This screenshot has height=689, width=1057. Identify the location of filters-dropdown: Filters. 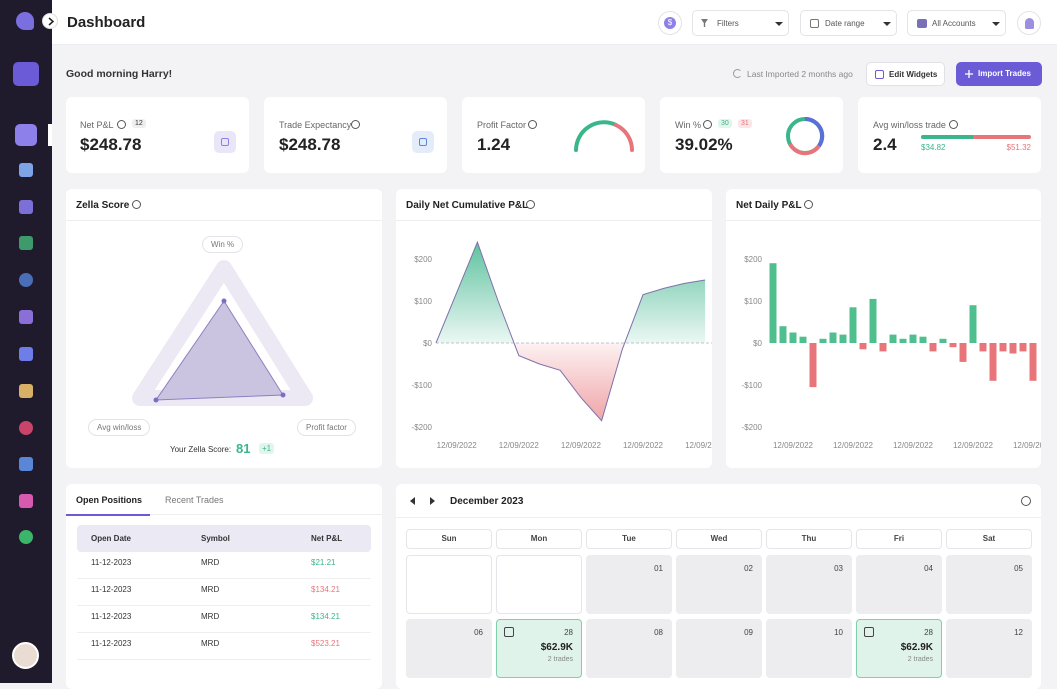
(740, 23).